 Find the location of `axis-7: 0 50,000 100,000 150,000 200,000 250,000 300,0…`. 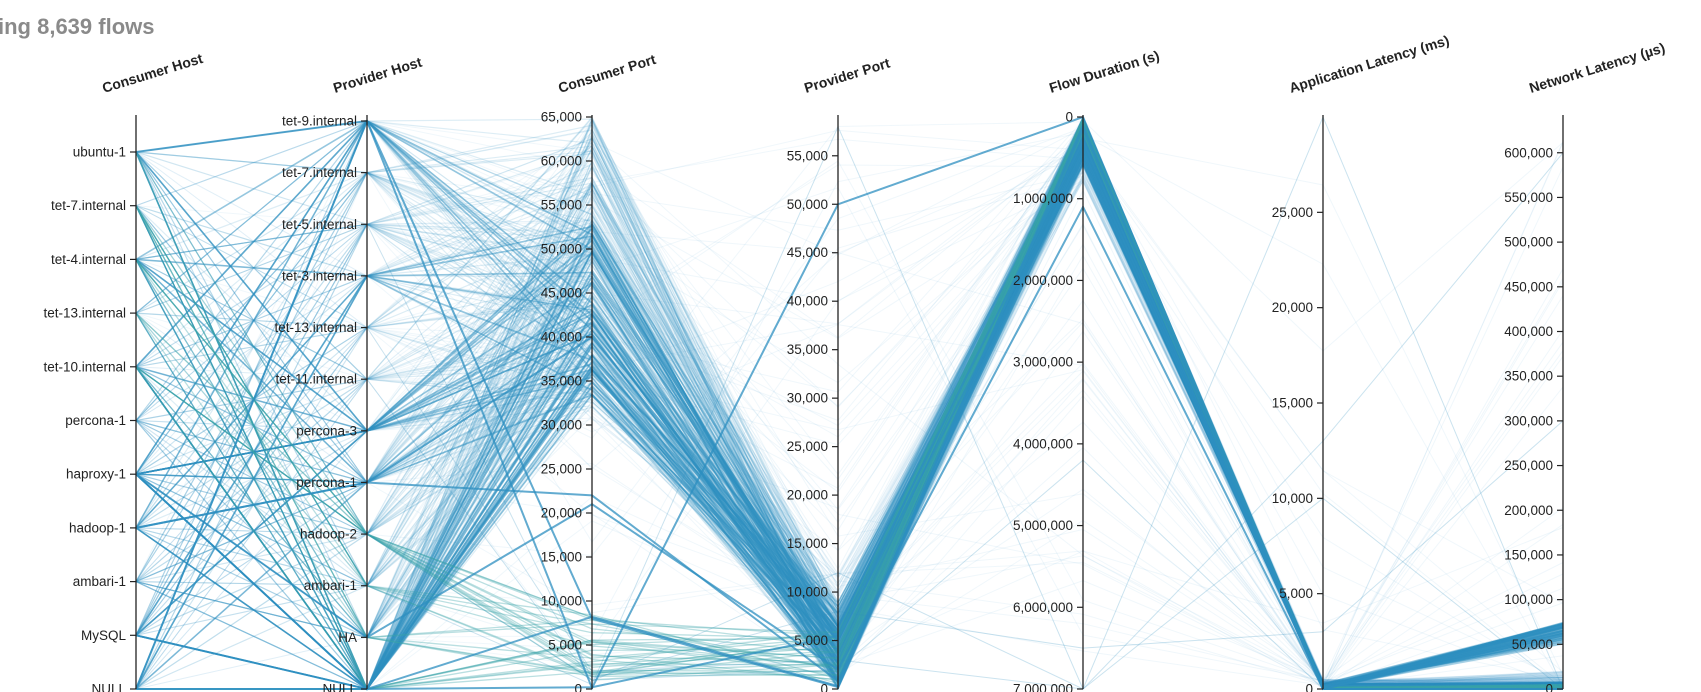

axis-7: 0 50,000 100,000 150,000 200,000 250,000 300,0… is located at coordinates (1585, 365).